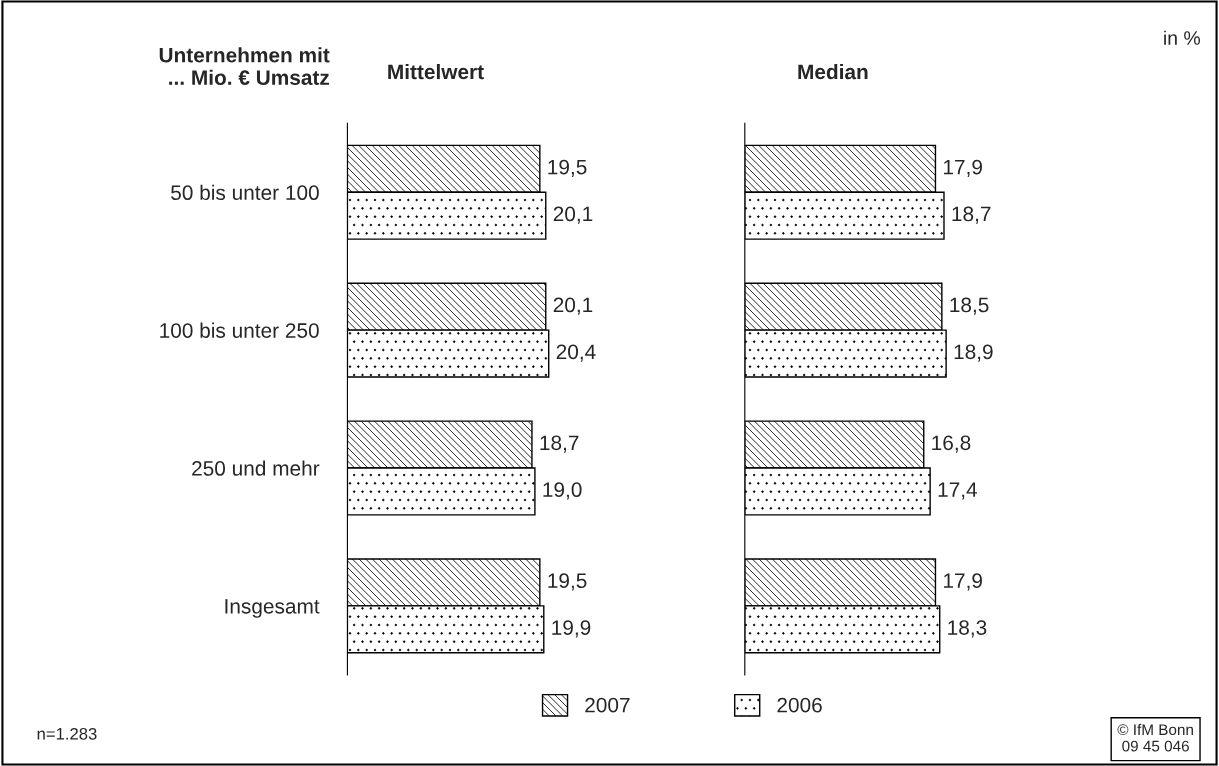 This screenshot has height=766, width=1219. I want to click on y-tick-label: Insgesamt, so click(272, 608).